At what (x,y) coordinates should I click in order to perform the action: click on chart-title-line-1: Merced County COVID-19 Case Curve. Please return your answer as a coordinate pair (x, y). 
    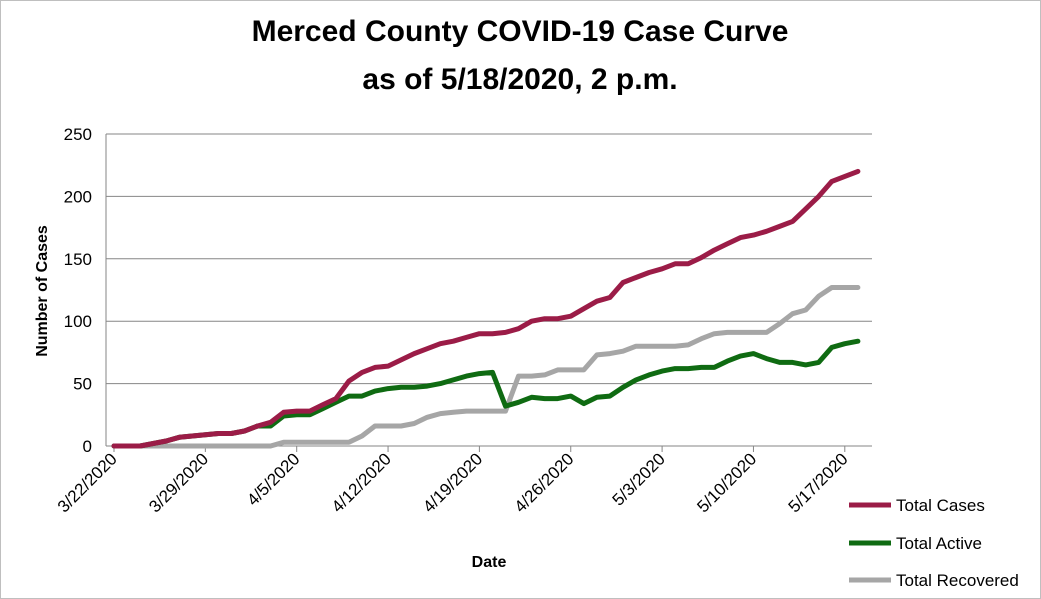
    Looking at the image, I should click on (520, 31).